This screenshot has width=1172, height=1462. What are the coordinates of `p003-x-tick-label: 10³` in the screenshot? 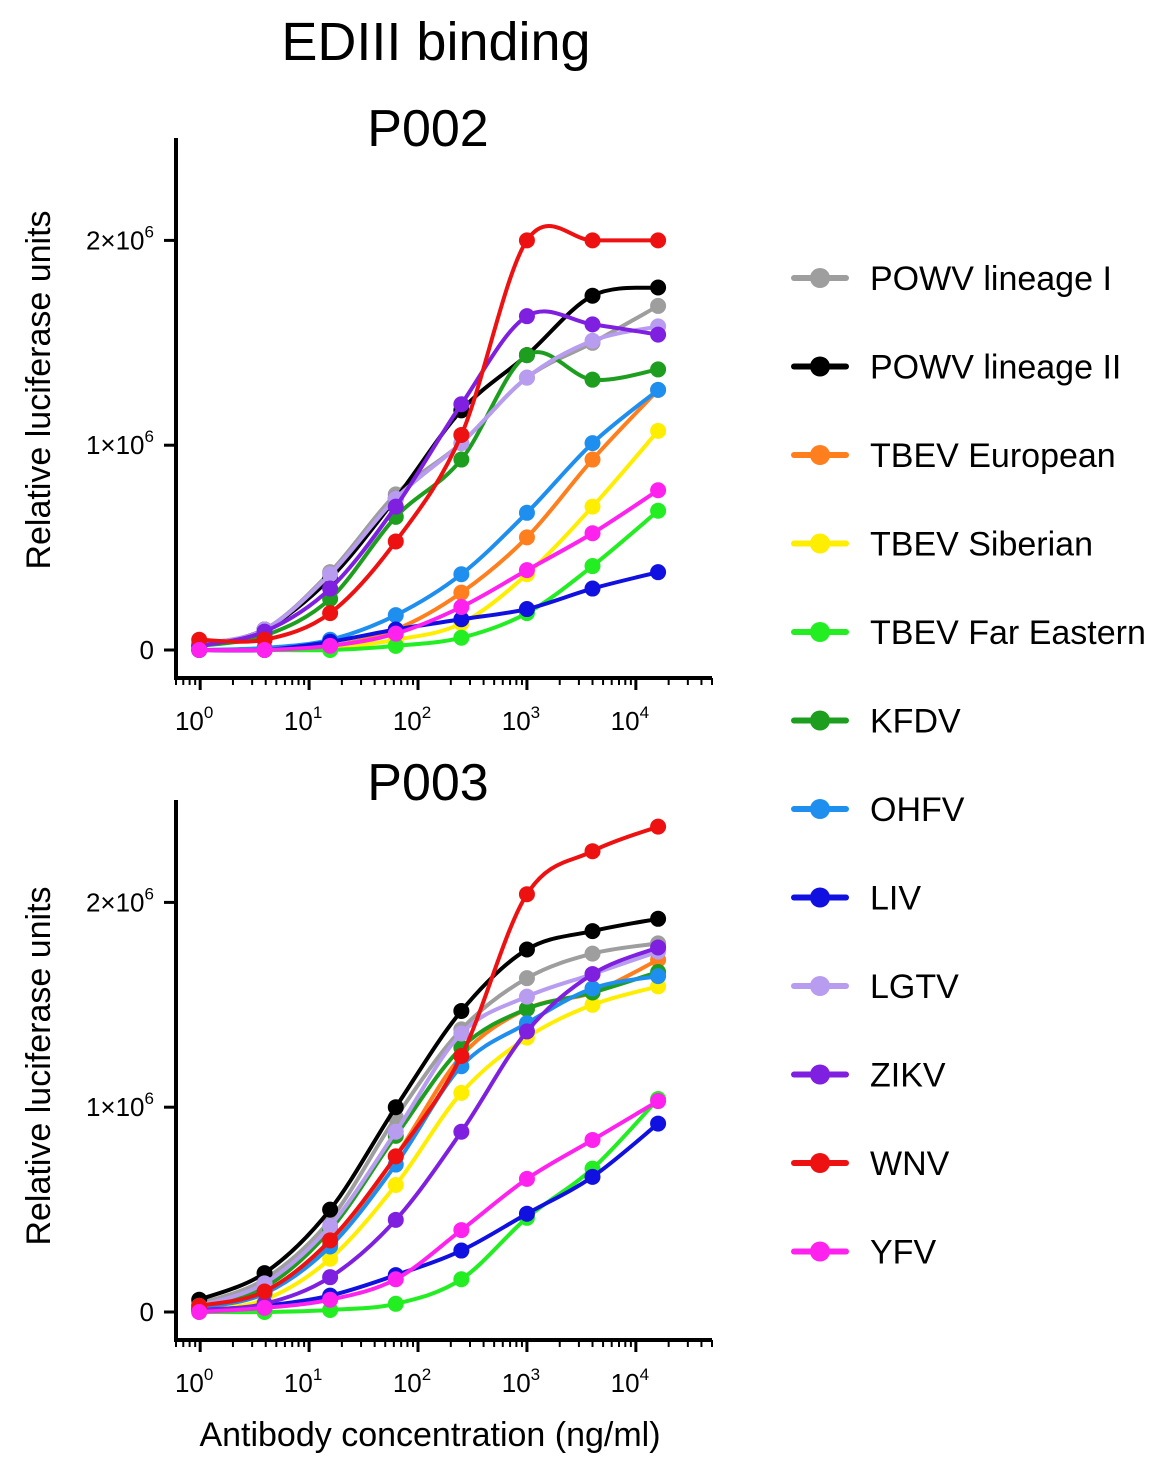 It's located at (521, 1381).